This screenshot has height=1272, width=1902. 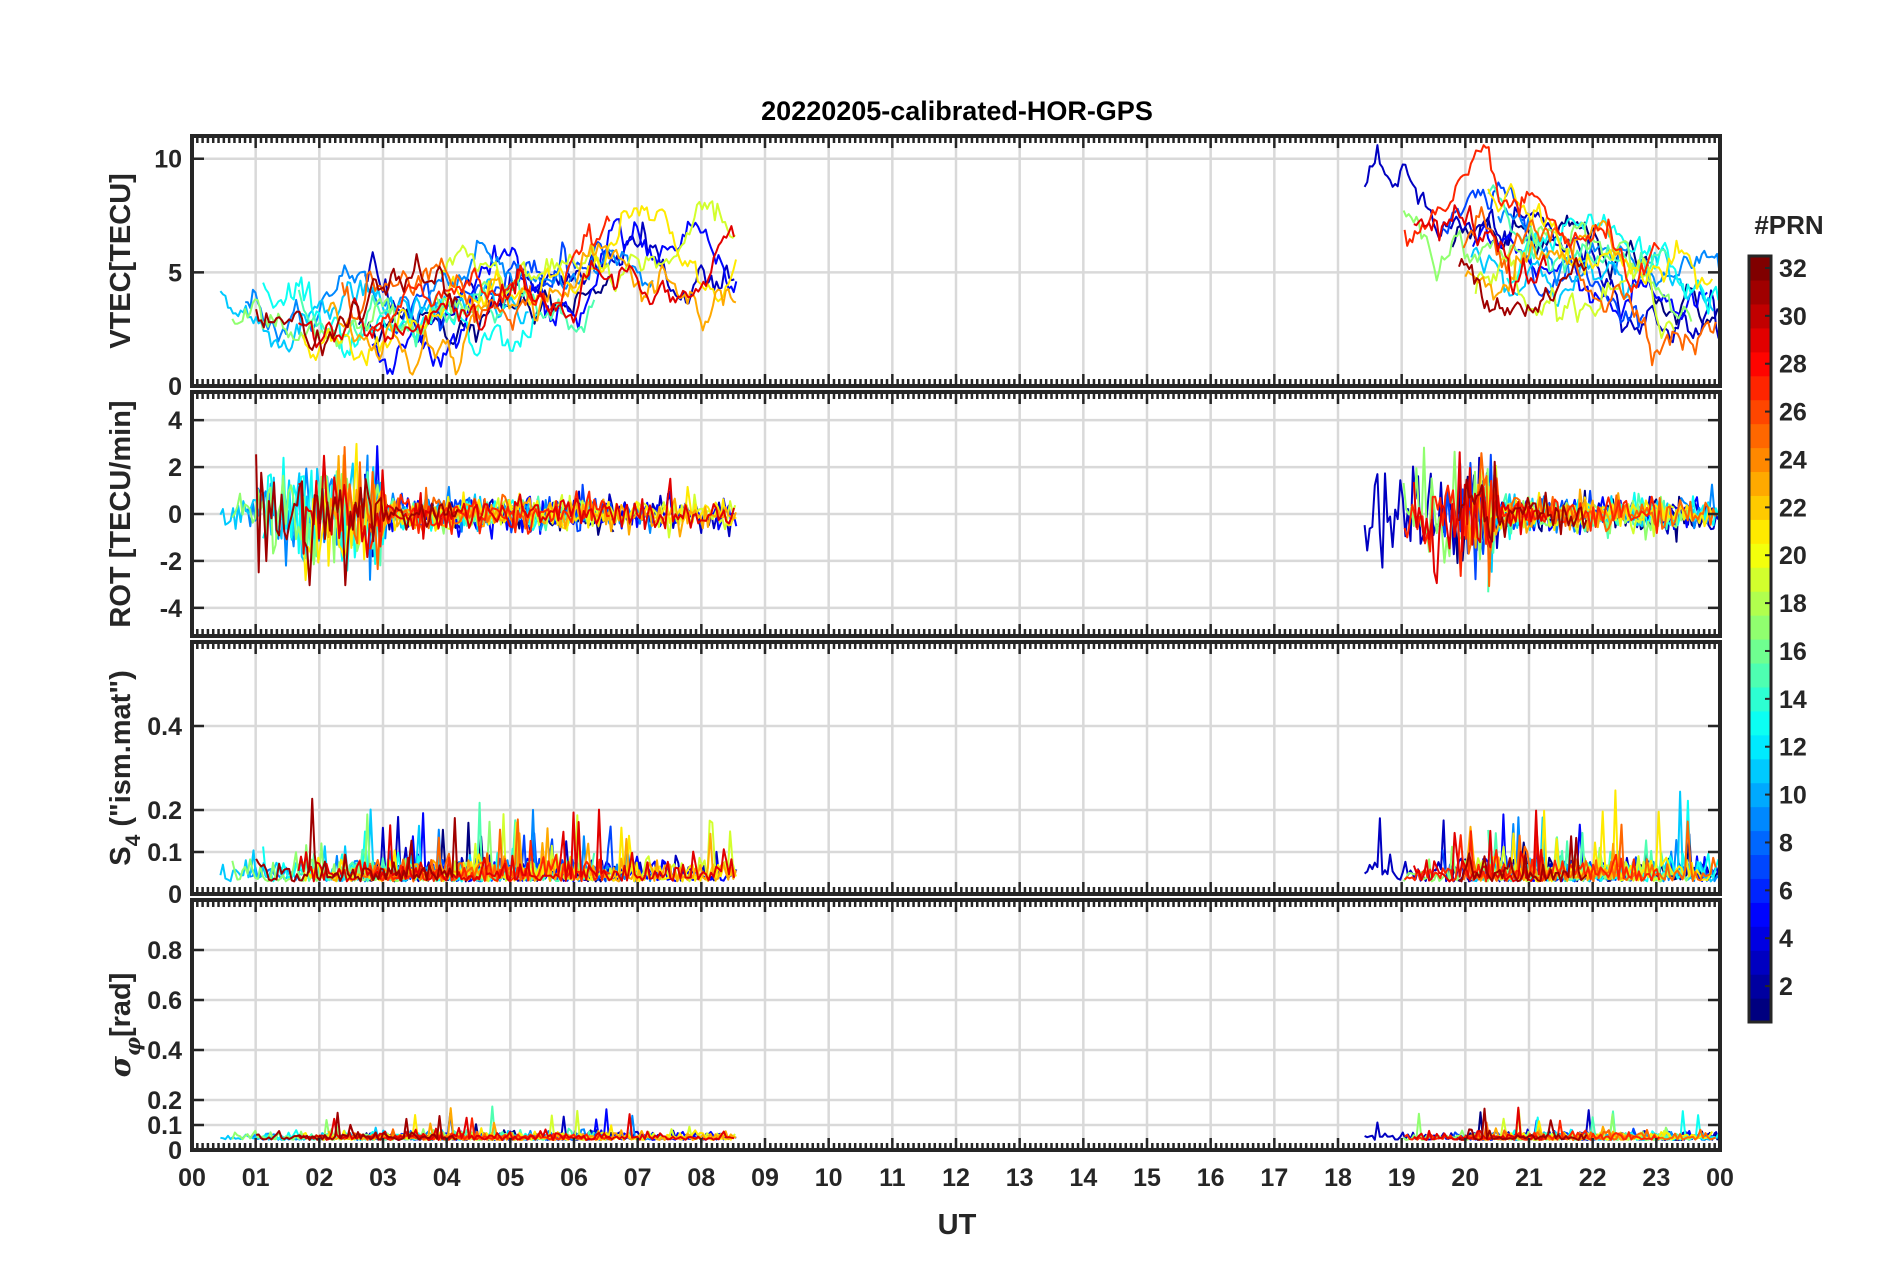 I want to click on y-axis-label-vtec: VTEC[TECU], so click(x=121, y=261).